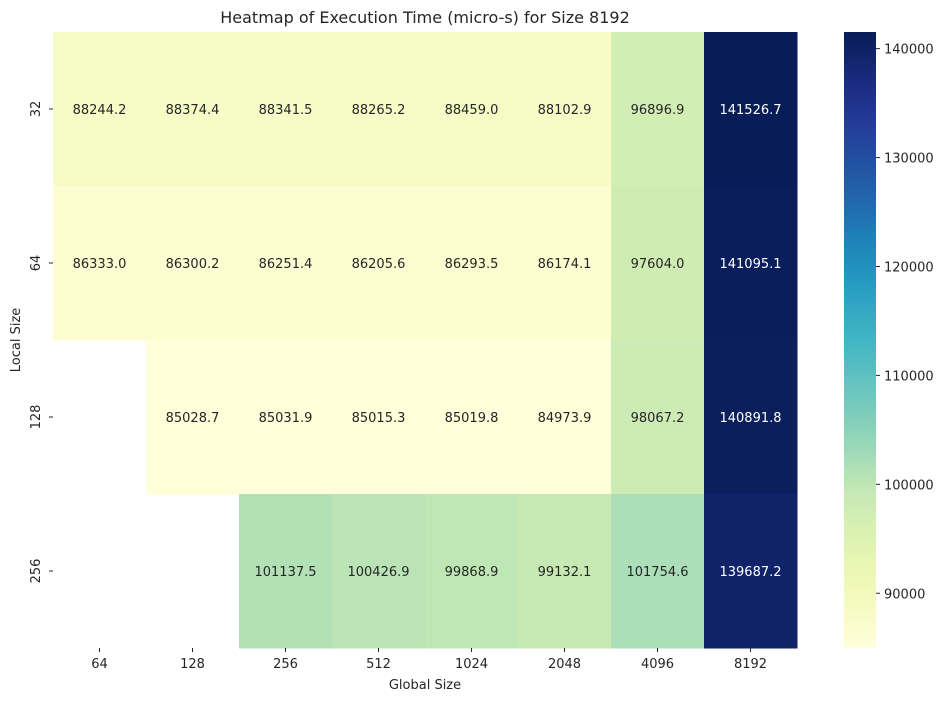 Image resolution: width=947 pixels, height=705 pixels. I want to click on cell-value-label: 88265.2, so click(379, 110).